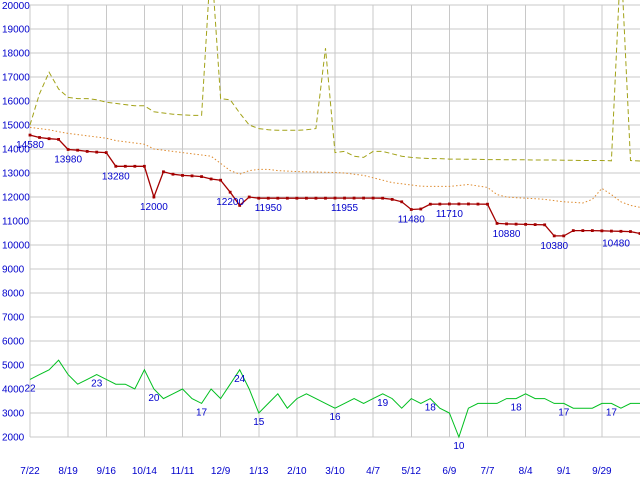  Describe the element at coordinates (16, 6) in the screenshot. I see `y-tick-label: 20000` at that location.